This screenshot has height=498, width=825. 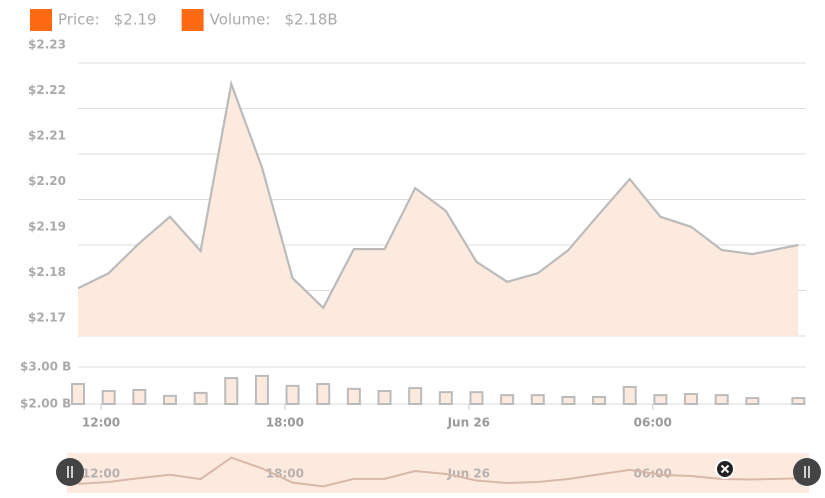 I want to click on legend-value: $2.19, so click(x=135, y=20).